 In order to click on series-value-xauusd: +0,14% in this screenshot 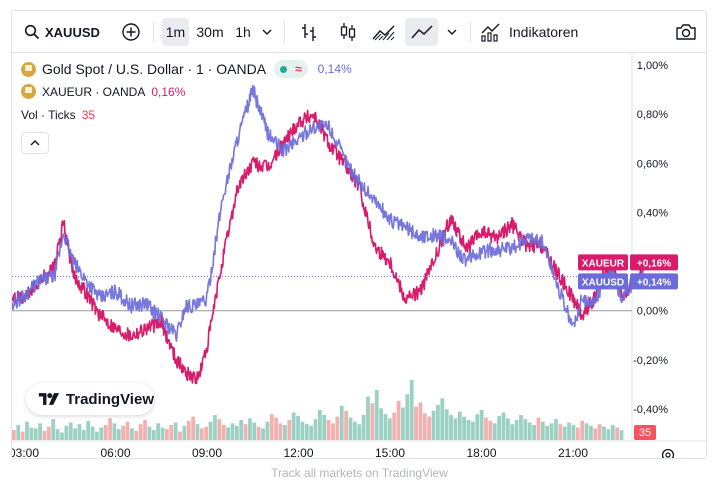, I will do `click(654, 282)`.